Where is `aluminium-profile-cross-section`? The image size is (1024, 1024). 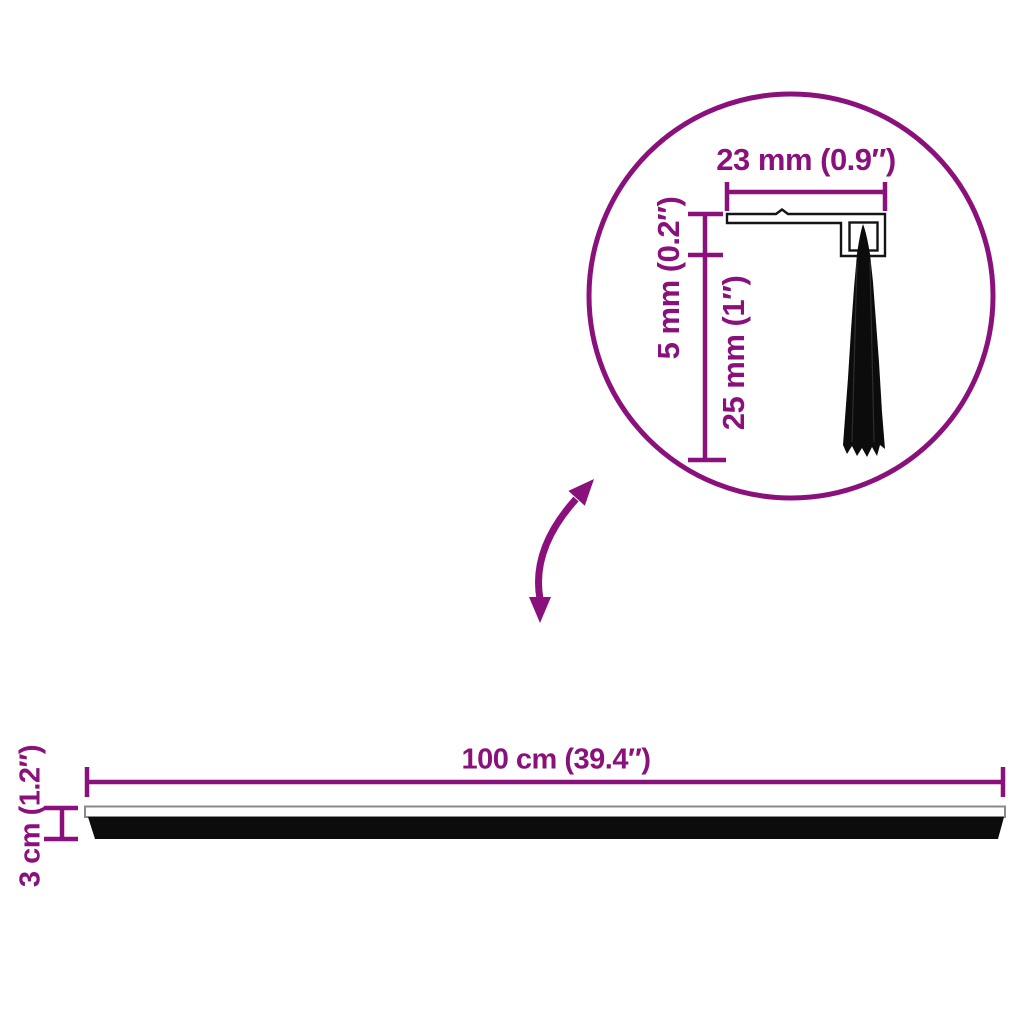 aluminium-profile-cross-section is located at coordinates (806, 233).